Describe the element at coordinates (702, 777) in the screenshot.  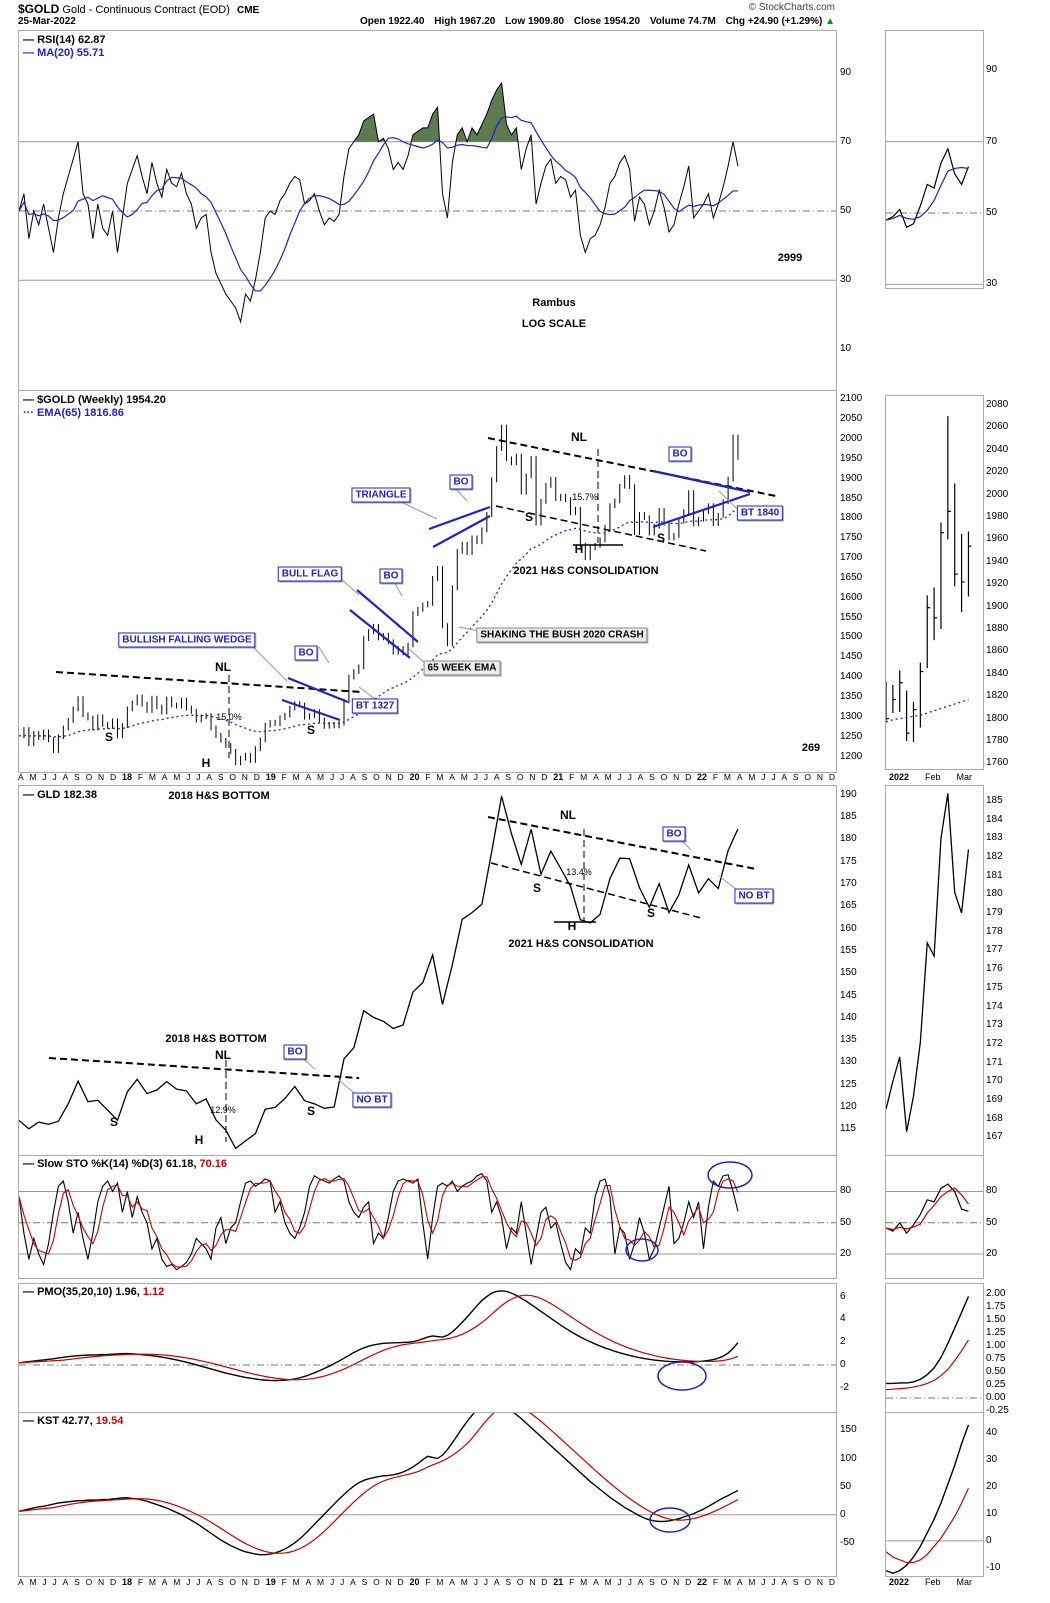
I see `x-axis-token: 22` at that location.